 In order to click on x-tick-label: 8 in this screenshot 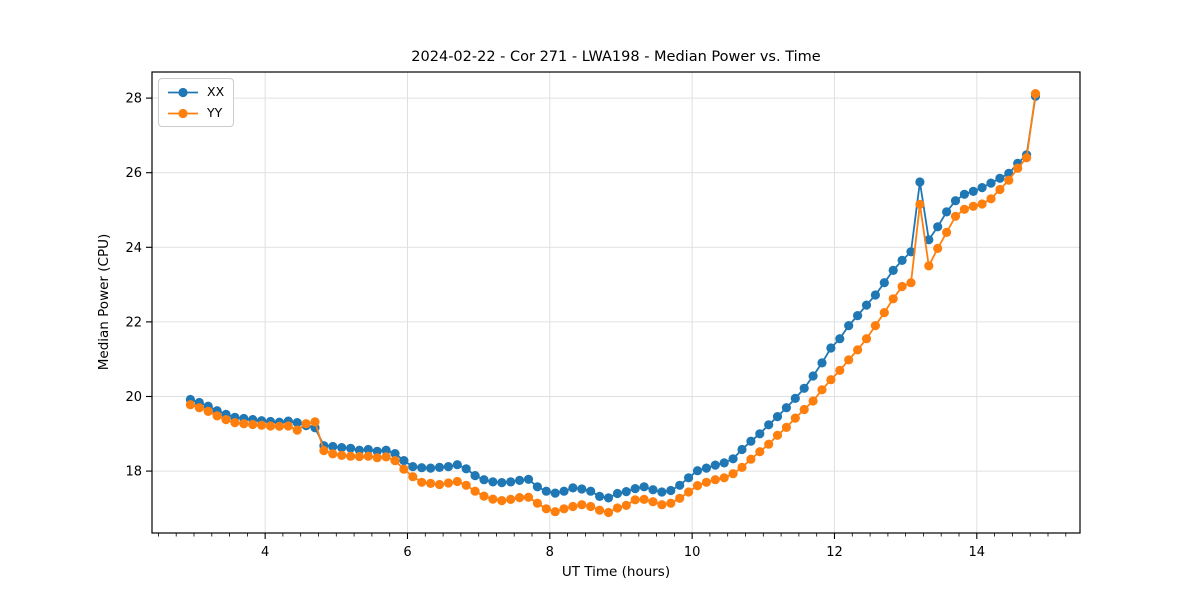, I will do `click(550, 552)`.